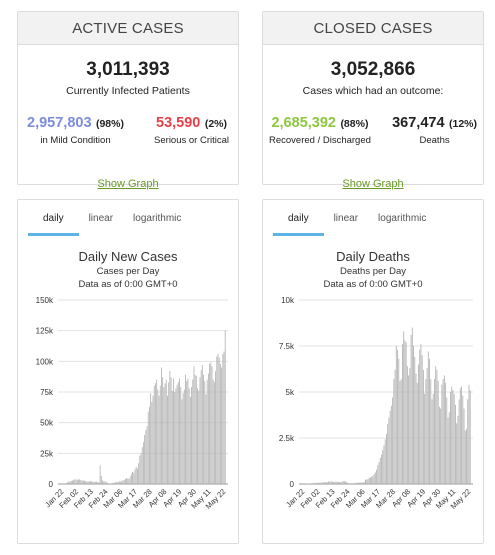  I want to click on tab-daily: daily, so click(298, 218).